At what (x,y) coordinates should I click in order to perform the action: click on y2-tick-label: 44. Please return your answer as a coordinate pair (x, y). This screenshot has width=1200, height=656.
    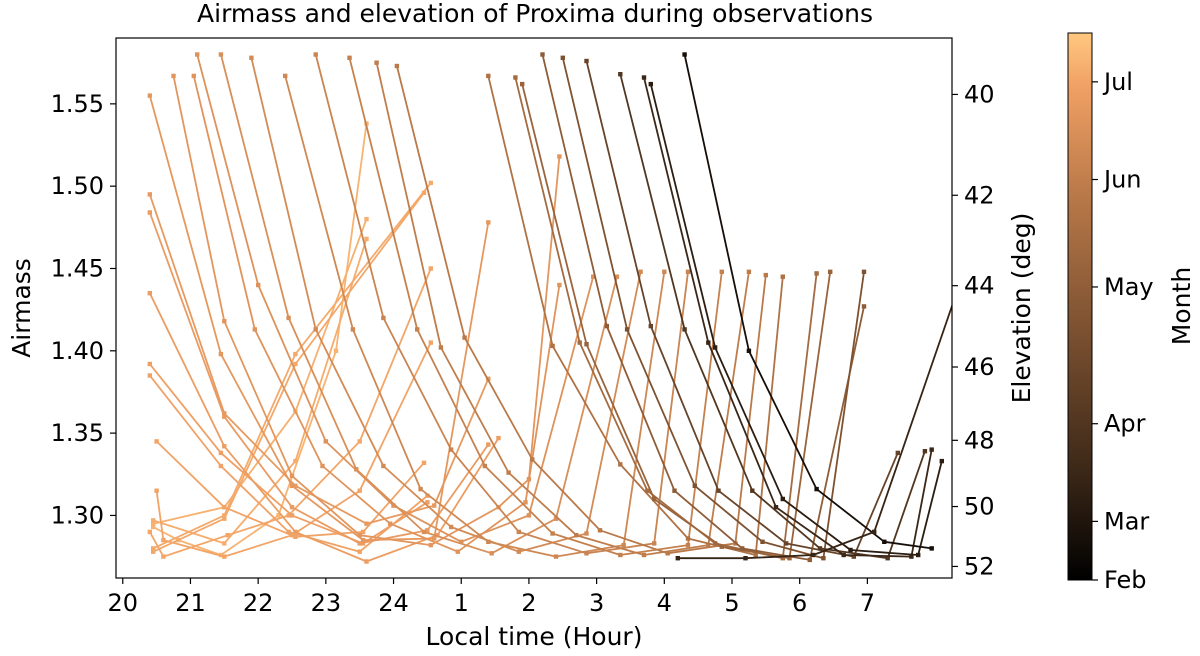
    Looking at the image, I should click on (979, 286).